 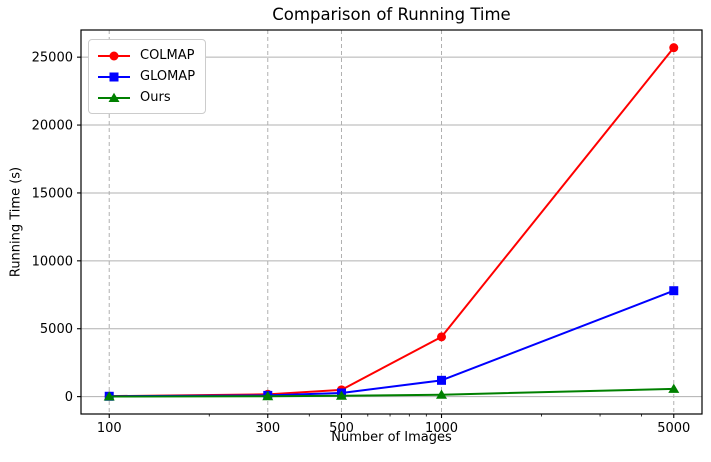 I want to click on y-tick-label: 10000, so click(x=52, y=261).